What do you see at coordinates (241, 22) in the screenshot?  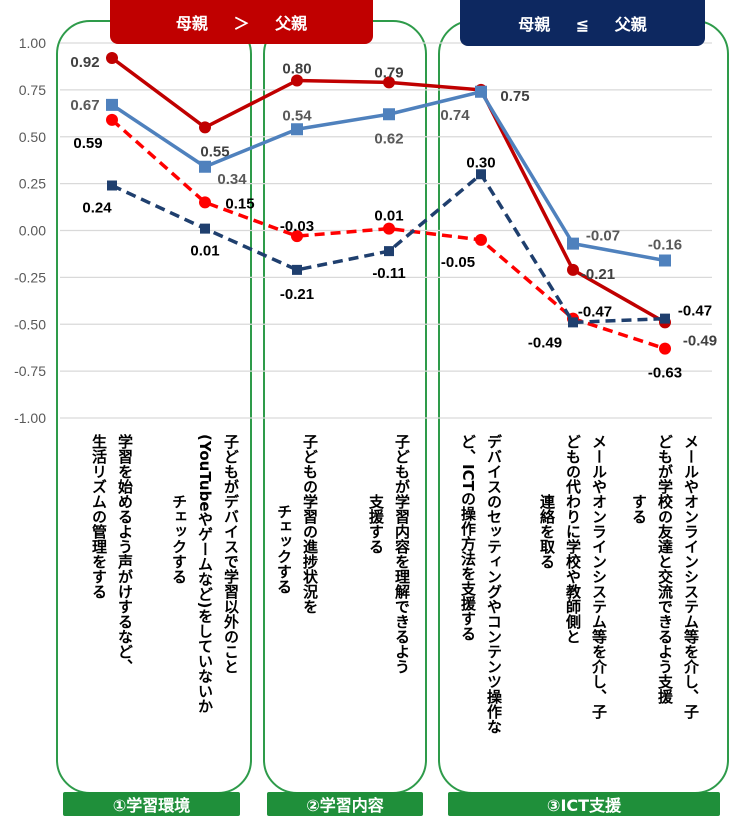 I see `banner-mother-greater: 母親 ＞ 父親` at bounding box center [241, 22].